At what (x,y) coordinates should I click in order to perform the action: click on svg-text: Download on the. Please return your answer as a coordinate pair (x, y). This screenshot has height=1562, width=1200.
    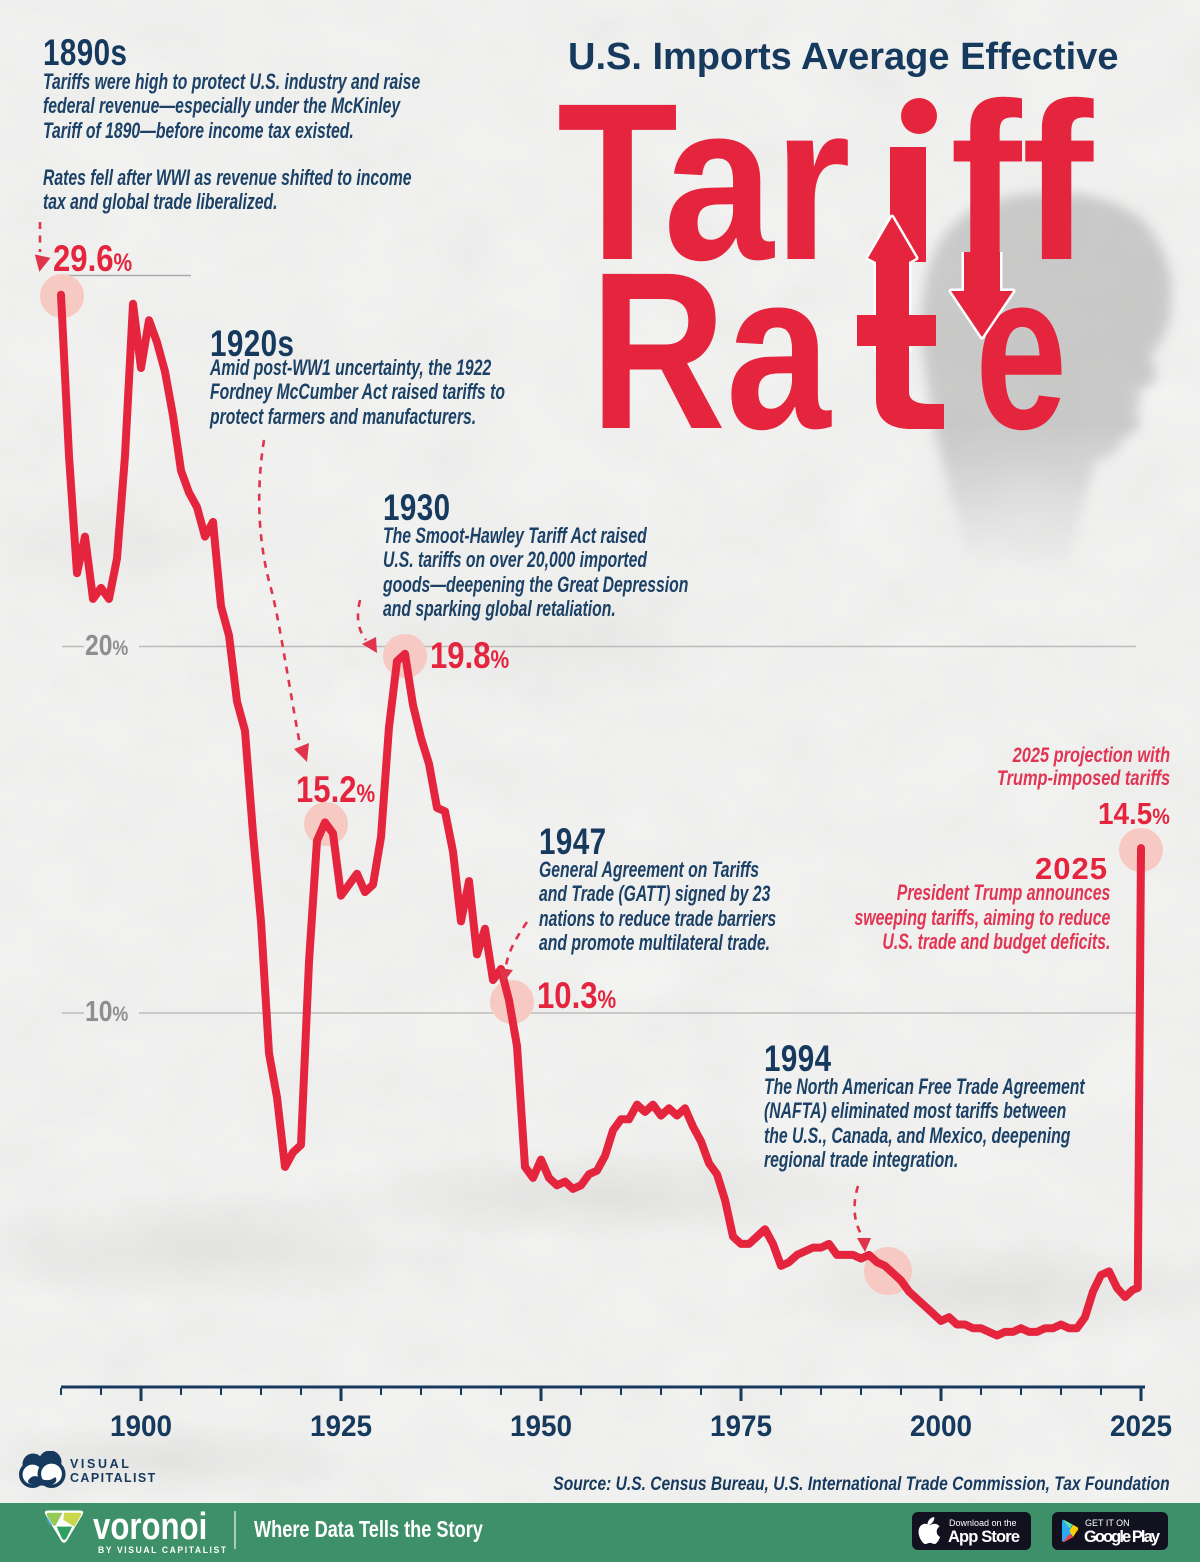
    Looking at the image, I should click on (983, 1523).